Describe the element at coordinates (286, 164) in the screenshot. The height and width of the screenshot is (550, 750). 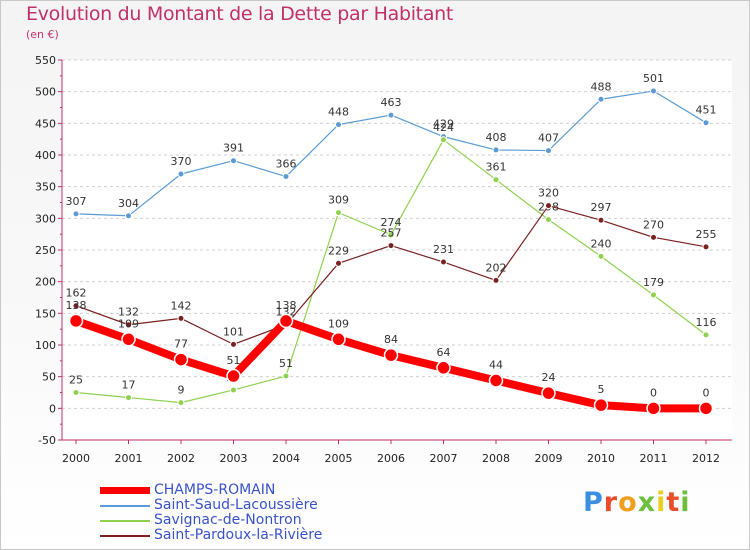
I see `data-label: 366` at that location.